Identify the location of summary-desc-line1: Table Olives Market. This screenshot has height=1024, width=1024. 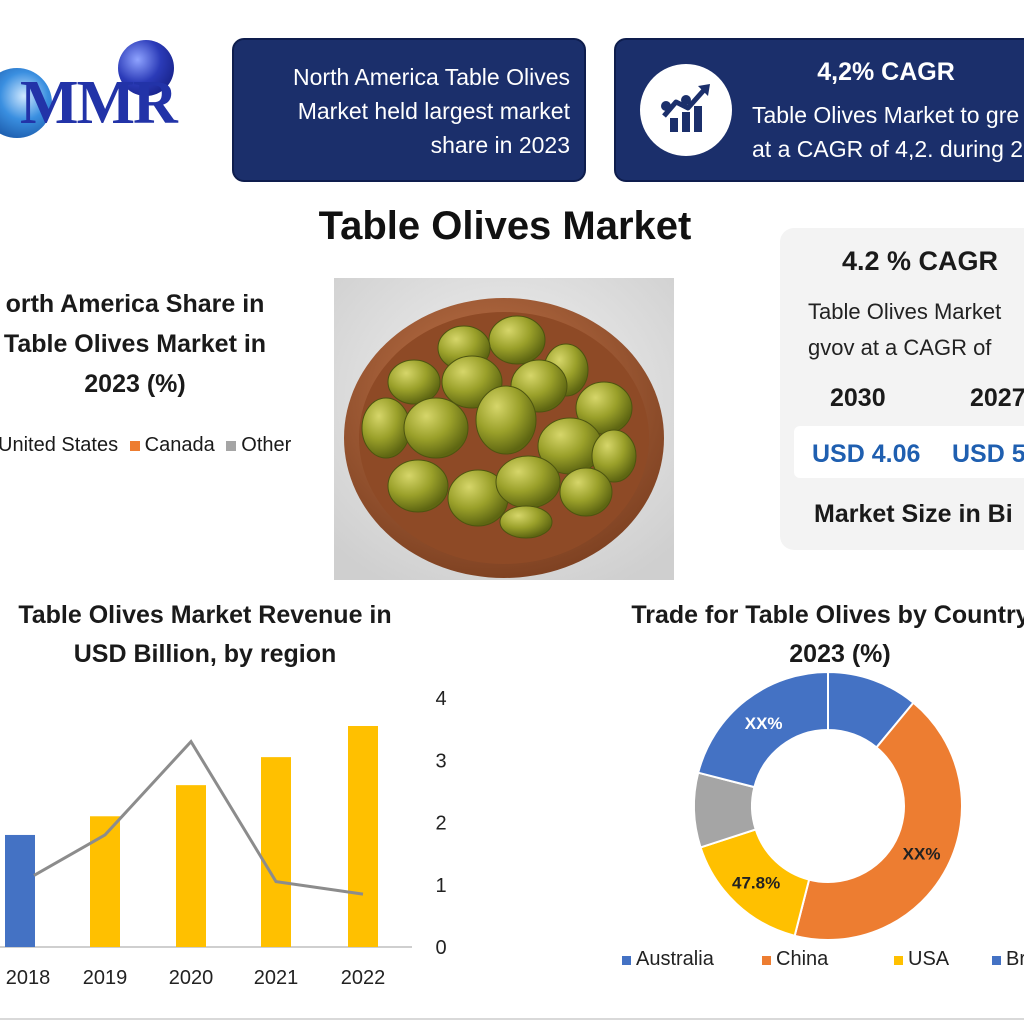
(905, 311).